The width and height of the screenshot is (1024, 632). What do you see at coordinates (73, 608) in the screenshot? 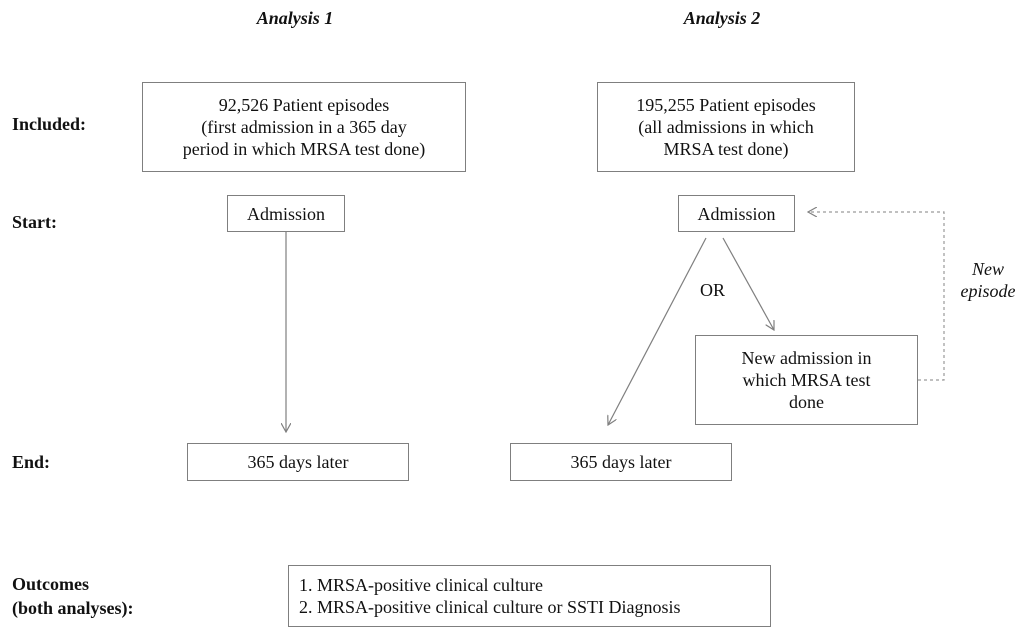
I see `outcomes-label-line2: (both analyses):` at bounding box center [73, 608].